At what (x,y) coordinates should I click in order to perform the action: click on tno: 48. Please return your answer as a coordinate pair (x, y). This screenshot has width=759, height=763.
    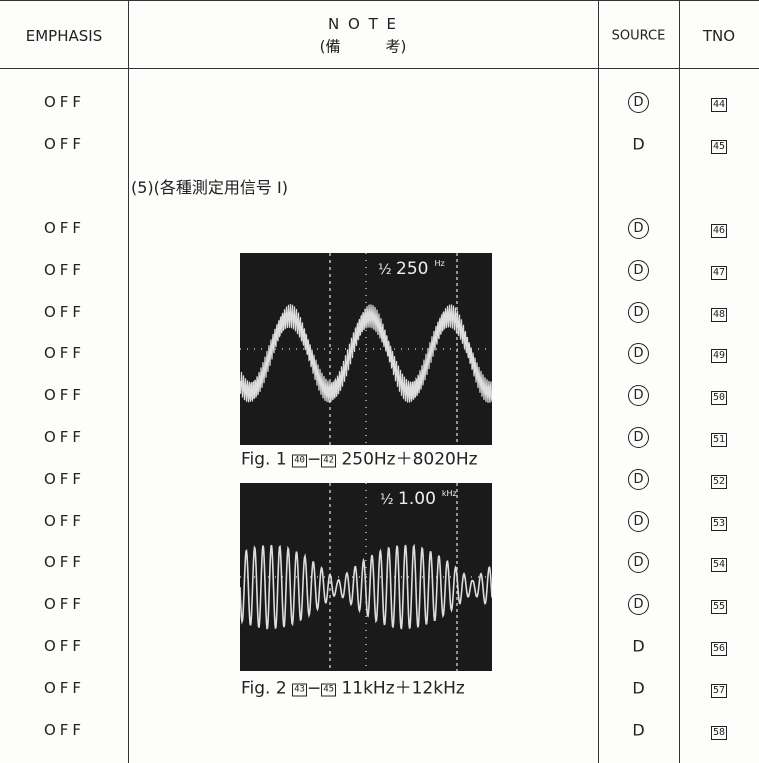
    Looking at the image, I should click on (719, 312).